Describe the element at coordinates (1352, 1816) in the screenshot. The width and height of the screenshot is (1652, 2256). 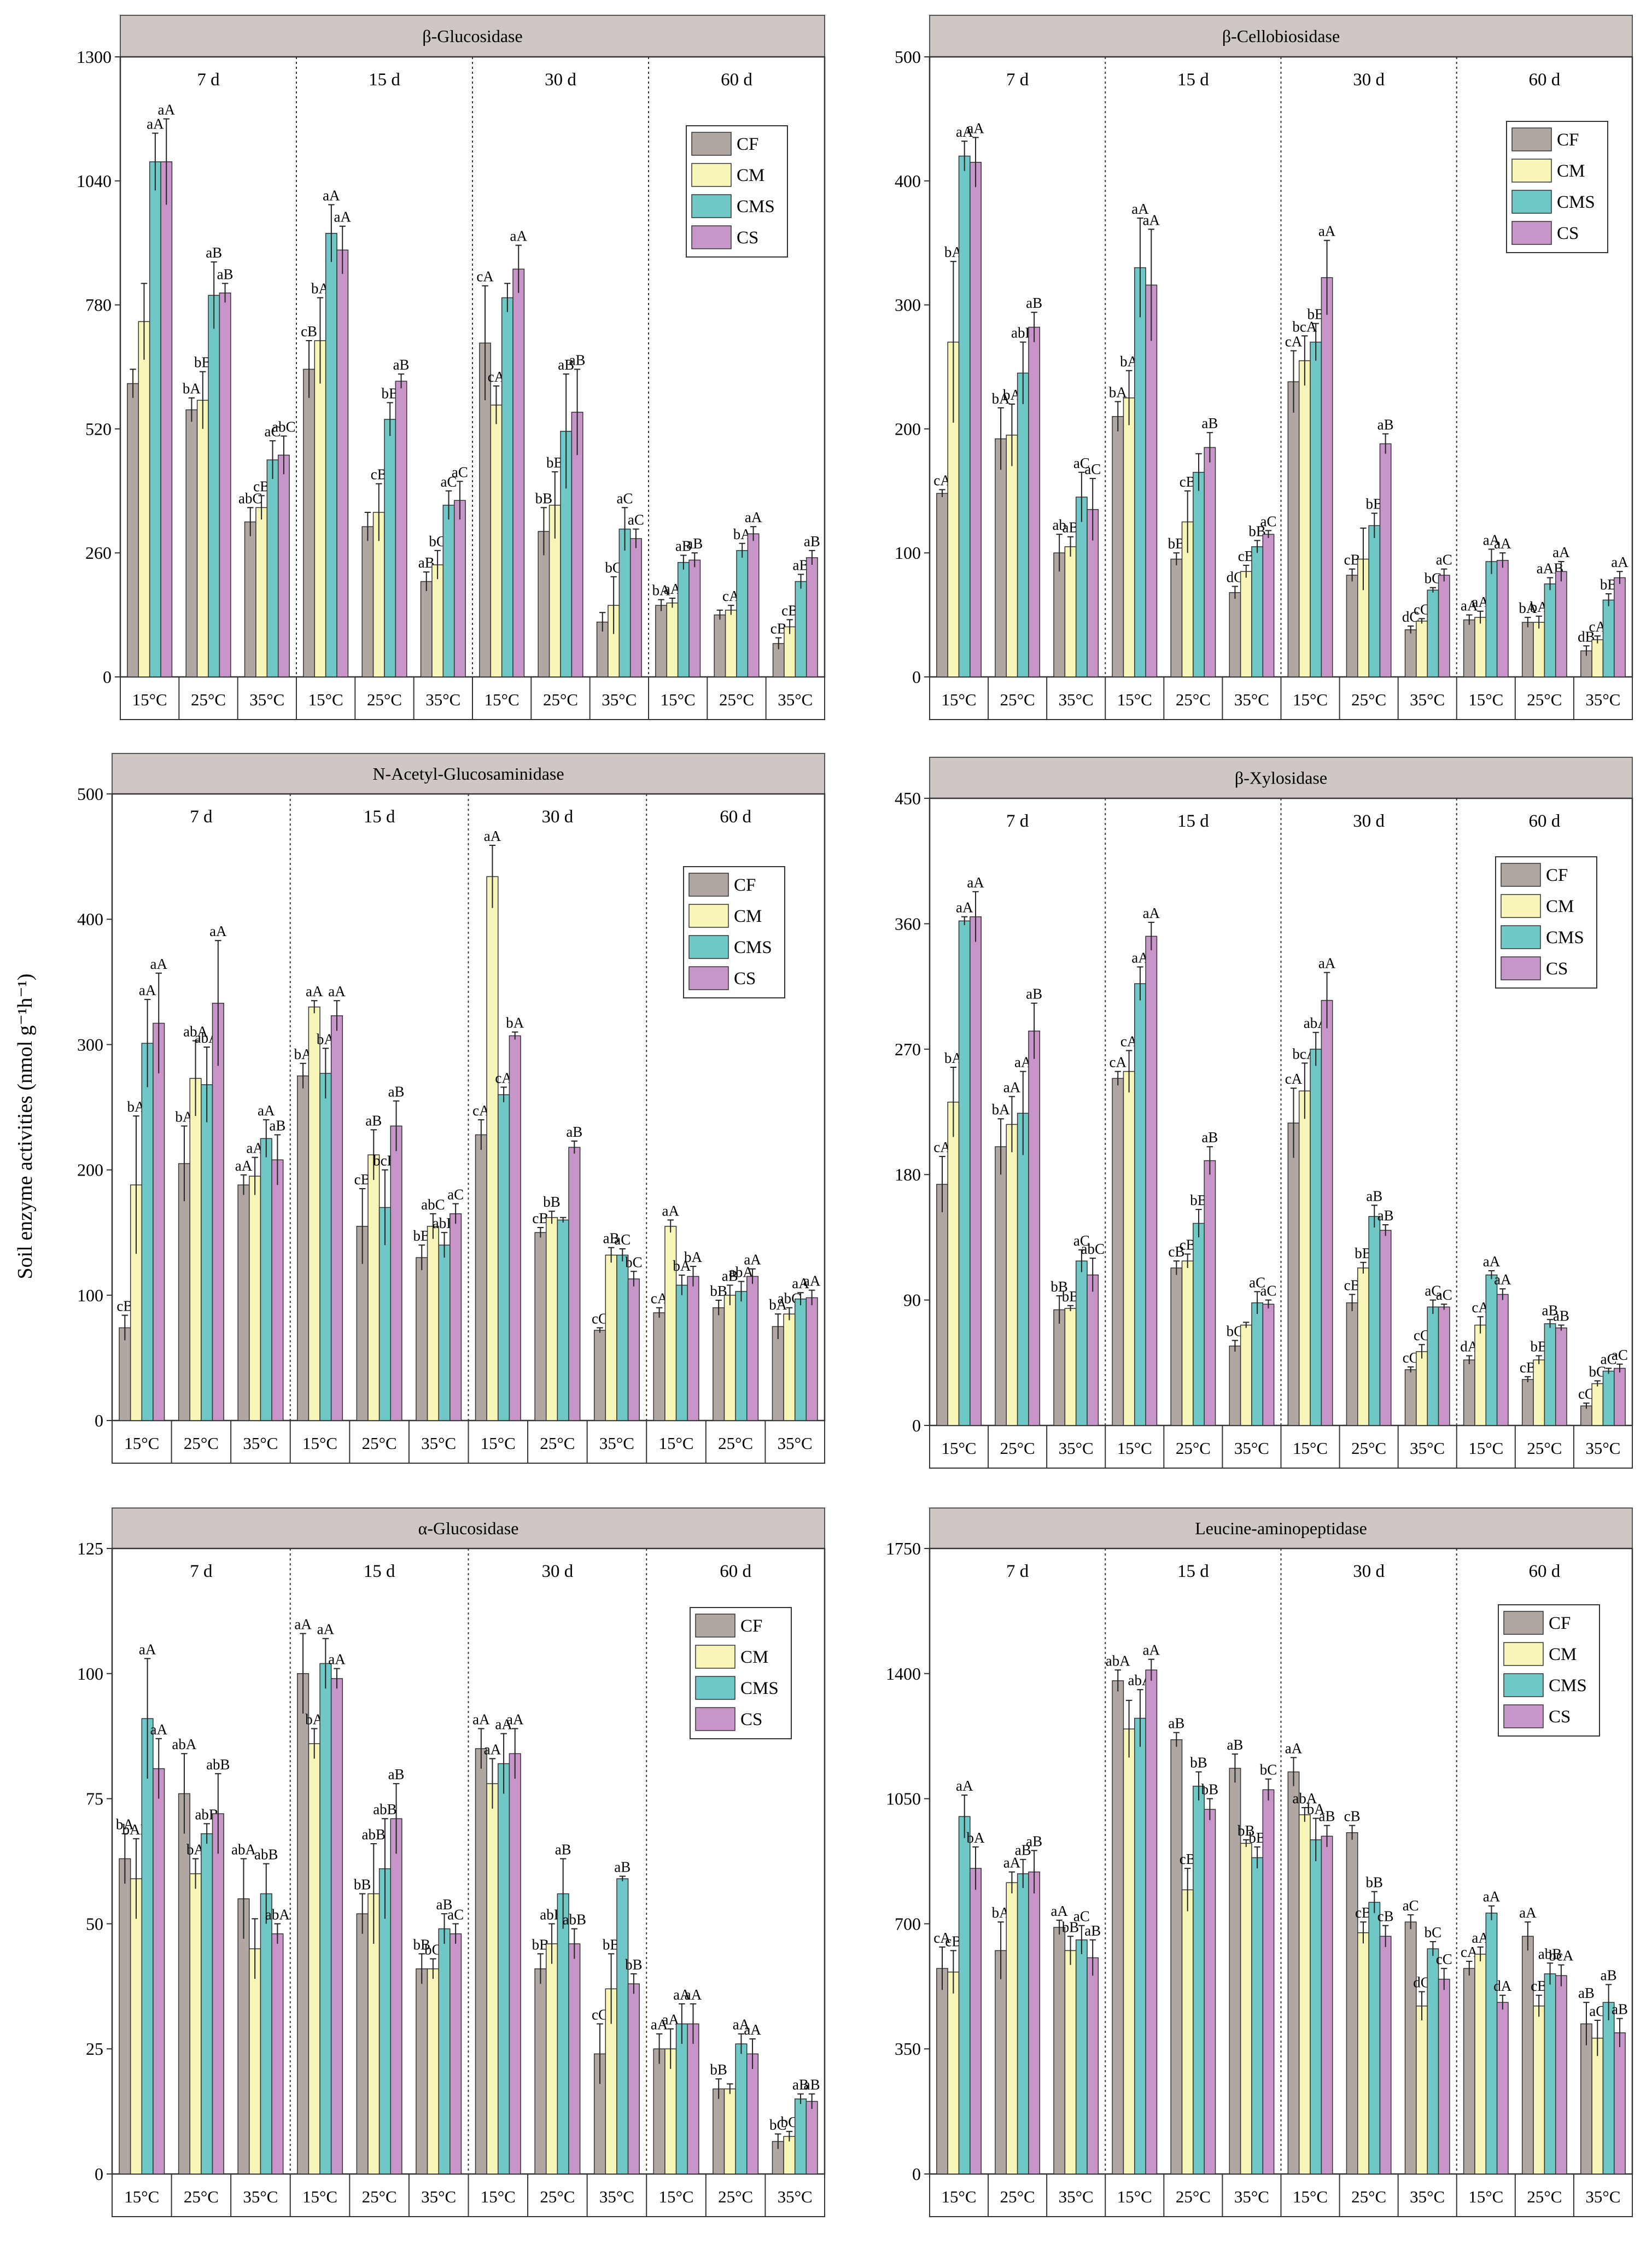
I see `significance-label: cB` at that location.